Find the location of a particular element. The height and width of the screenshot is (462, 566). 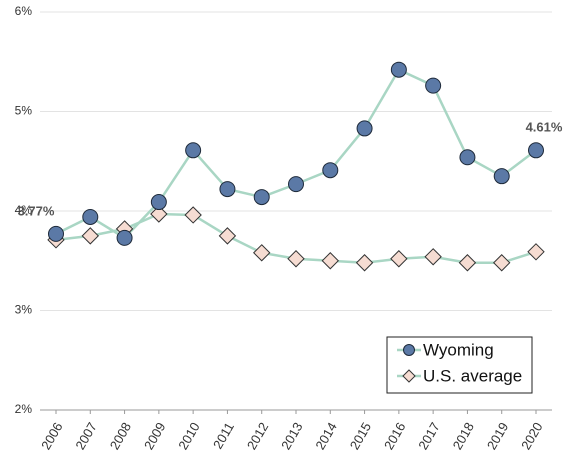

x-tick-label: 2012 is located at coordinates (257, 436).